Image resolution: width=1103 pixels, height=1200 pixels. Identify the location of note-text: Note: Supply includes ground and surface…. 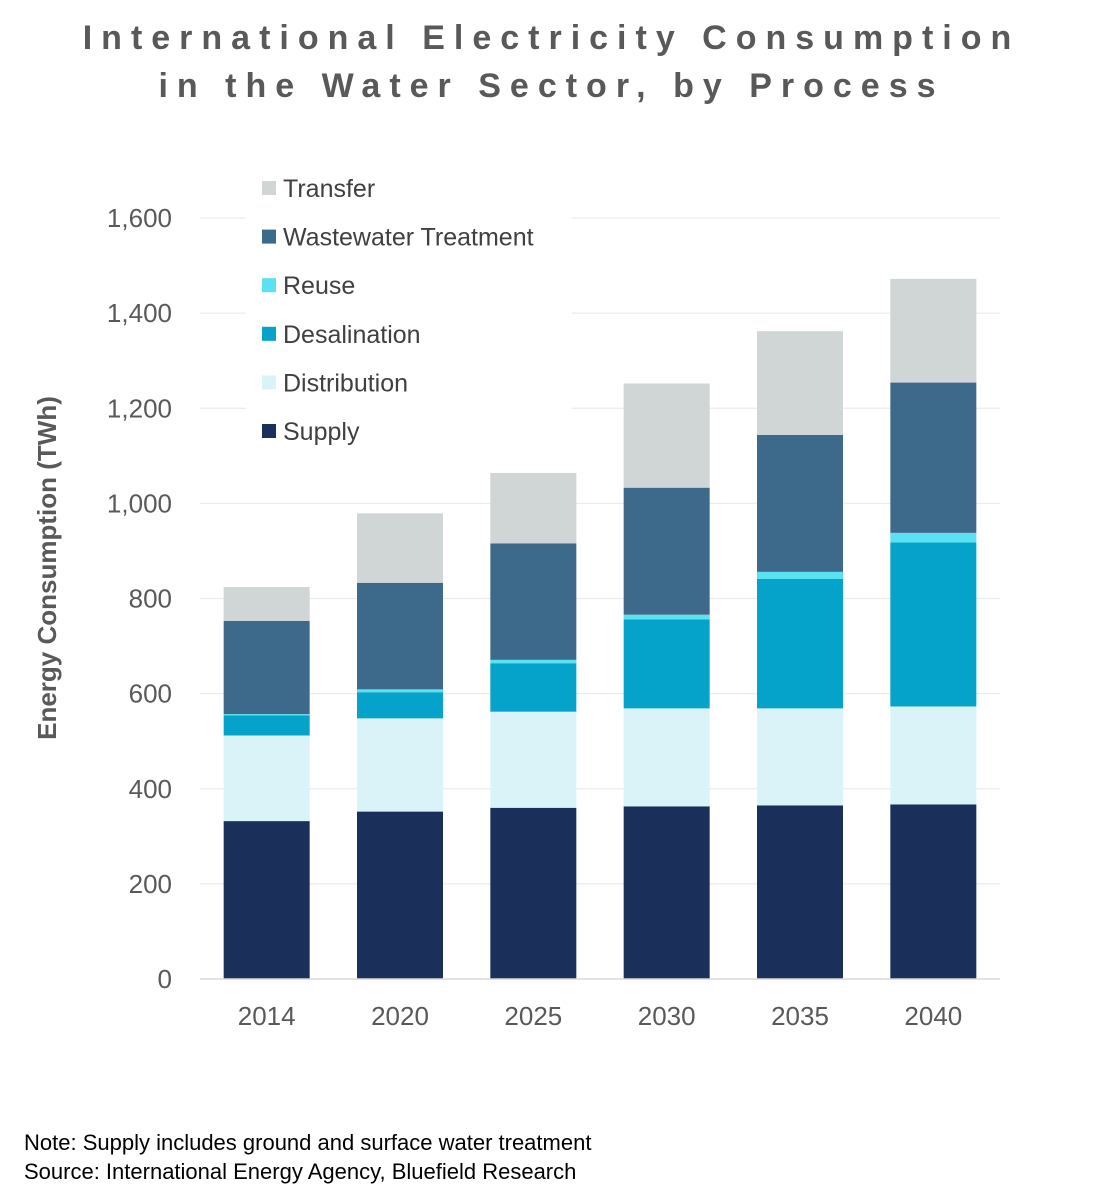
(308, 1142).